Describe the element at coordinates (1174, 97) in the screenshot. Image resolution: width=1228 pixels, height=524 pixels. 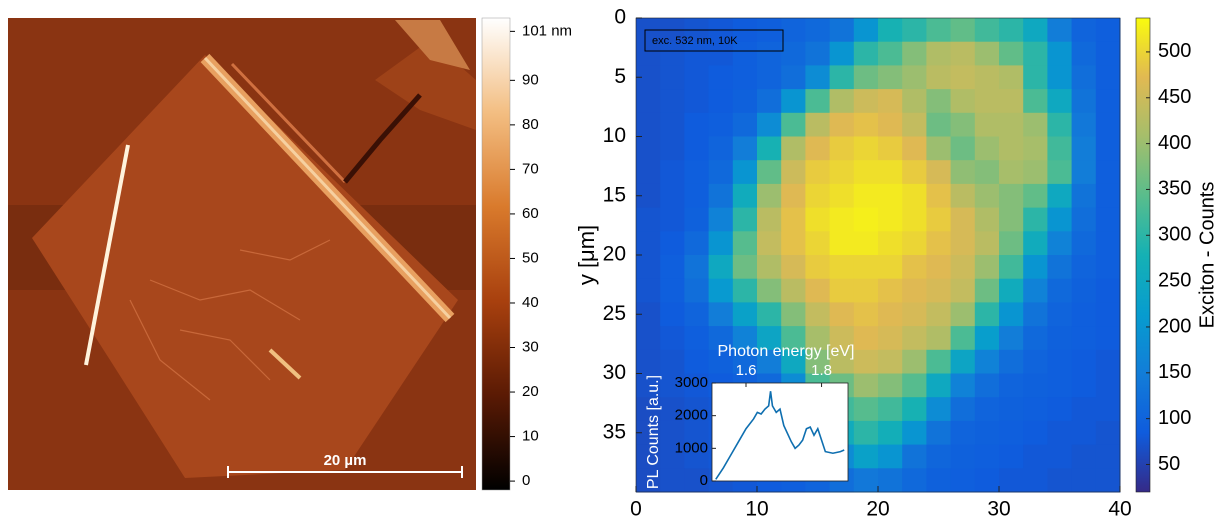
I see `colorbar-tick-label: 450` at that location.